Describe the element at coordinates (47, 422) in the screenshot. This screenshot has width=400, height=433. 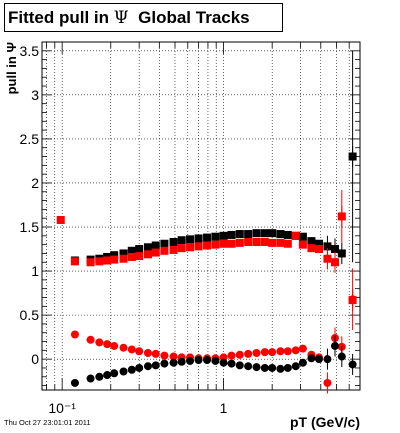
I see `timestamp: Thu Oct 27 23:01:01 2011` at that location.